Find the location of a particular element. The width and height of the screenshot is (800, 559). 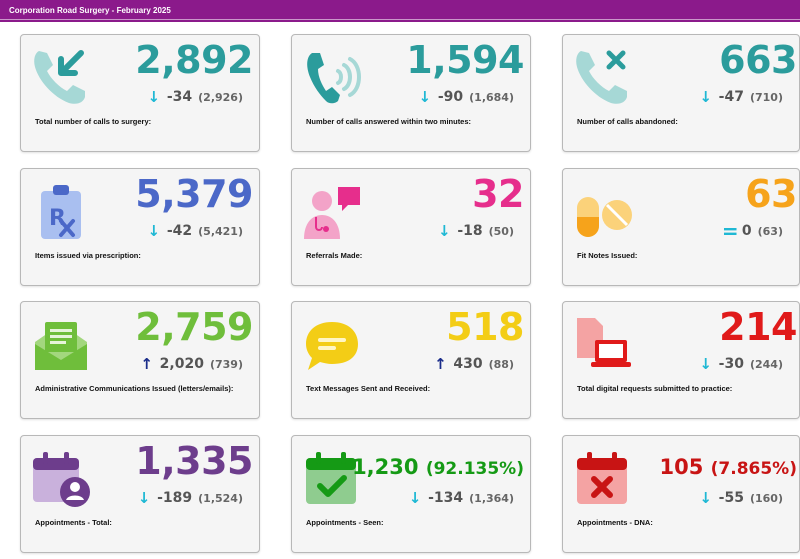

speech-bubble-icon is located at coordinates (332, 344).